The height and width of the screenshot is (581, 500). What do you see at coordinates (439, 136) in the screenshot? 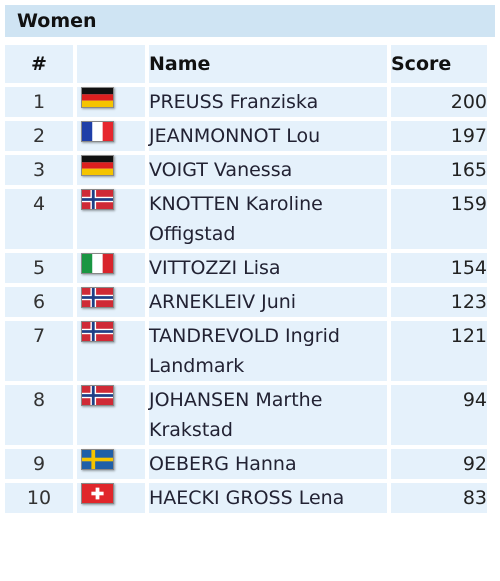
I see `score-cell: 197` at bounding box center [439, 136].